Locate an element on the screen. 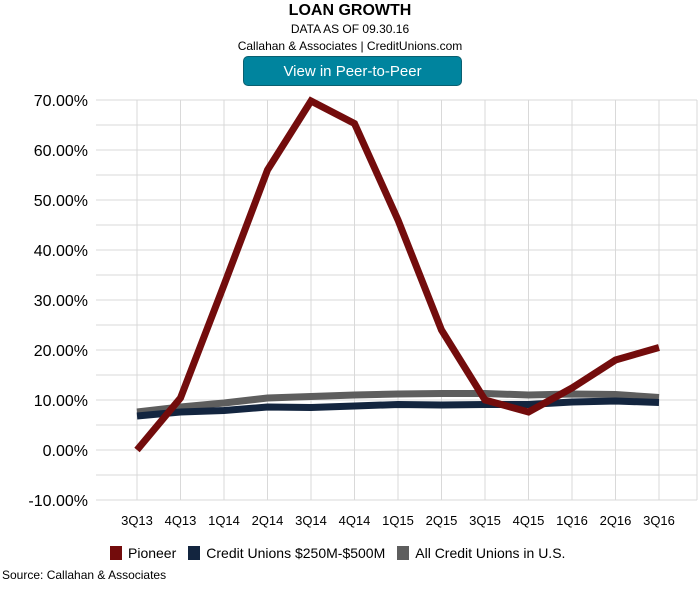 This screenshot has width=700, height=590. legend-item: All Credit Unions in U.S. is located at coordinates (481, 553).